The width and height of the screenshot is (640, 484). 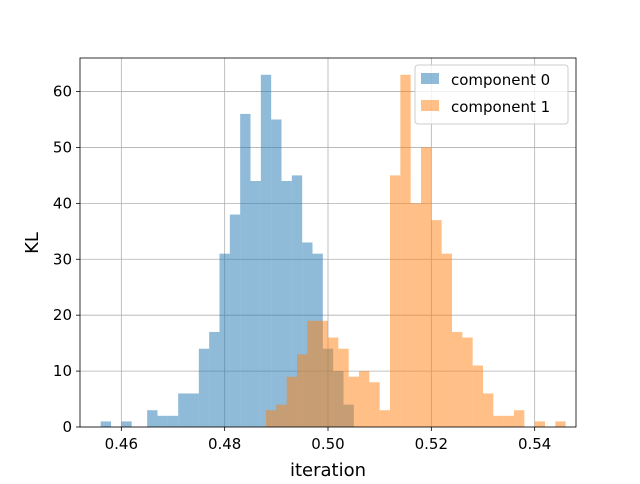 I want to click on y-tick-label: 50, so click(x=62, y=147).